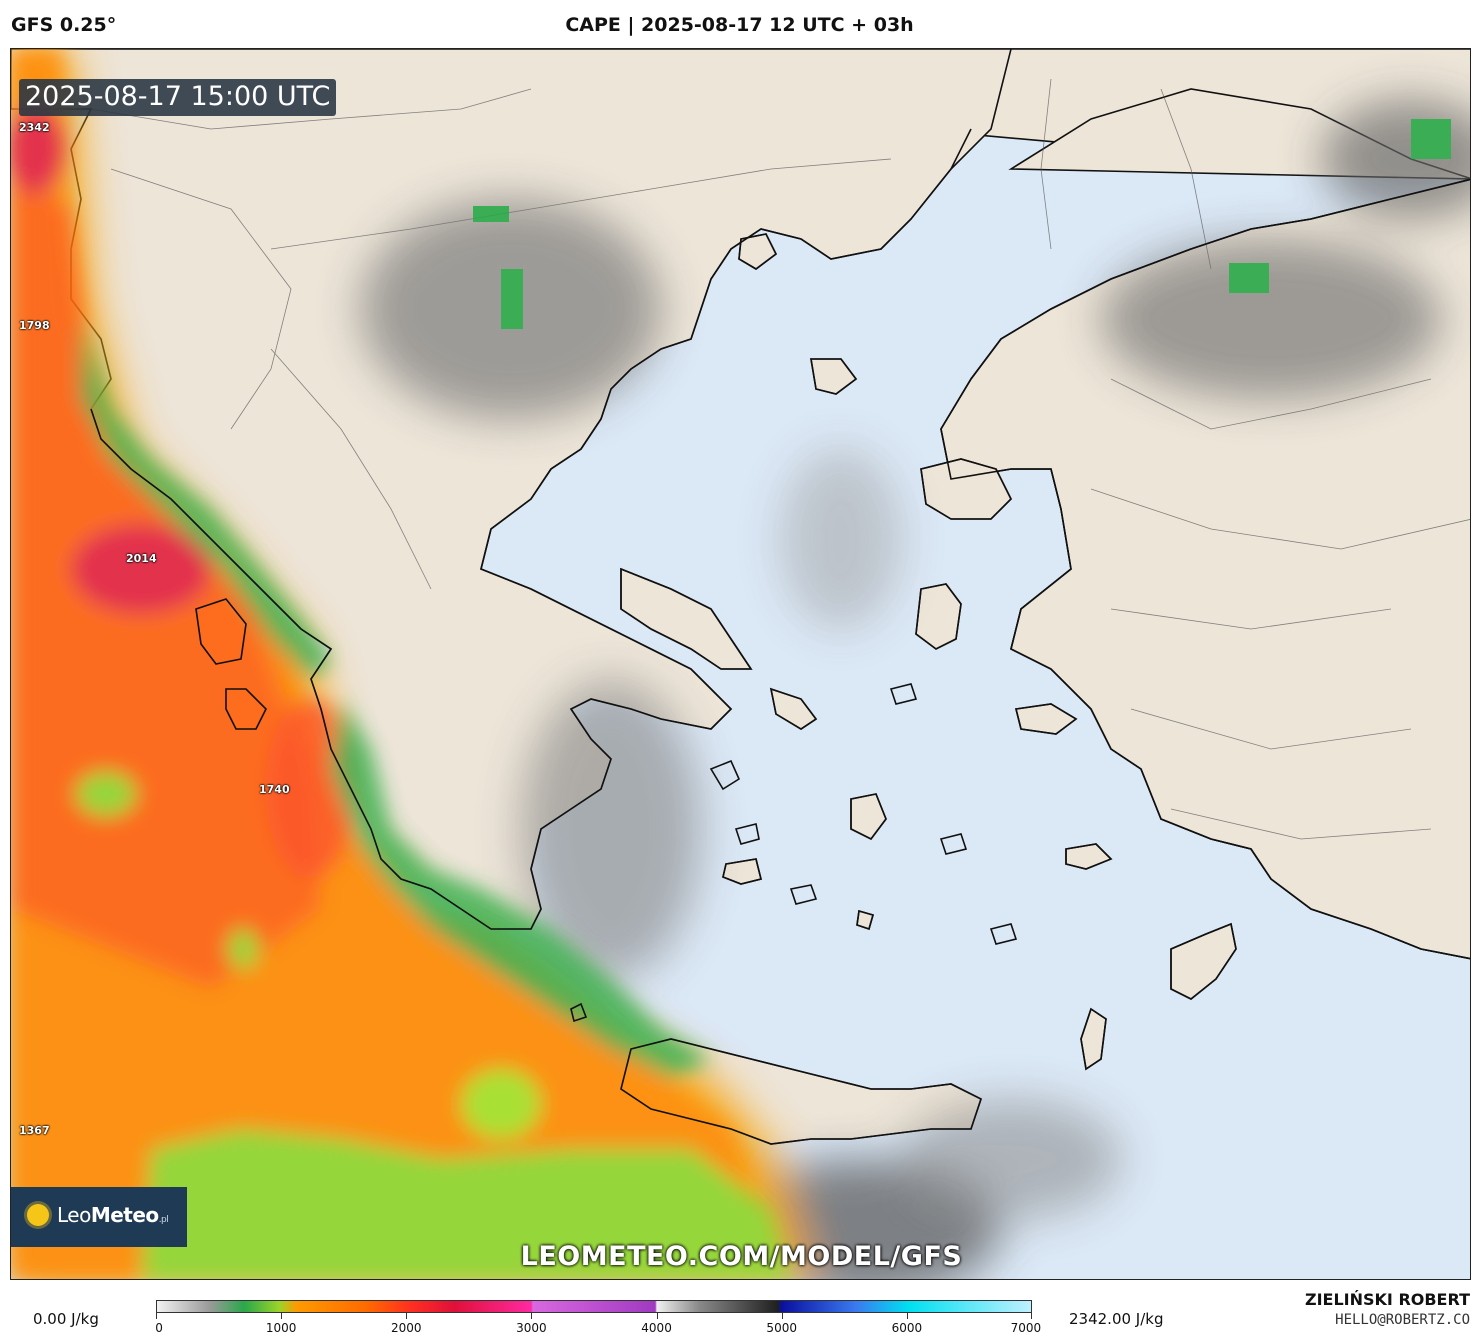 The image size is (1479, 1337). Describe the element at coordinates (141, 558) in the screenshot. I see `value-label: 2014` at that location.